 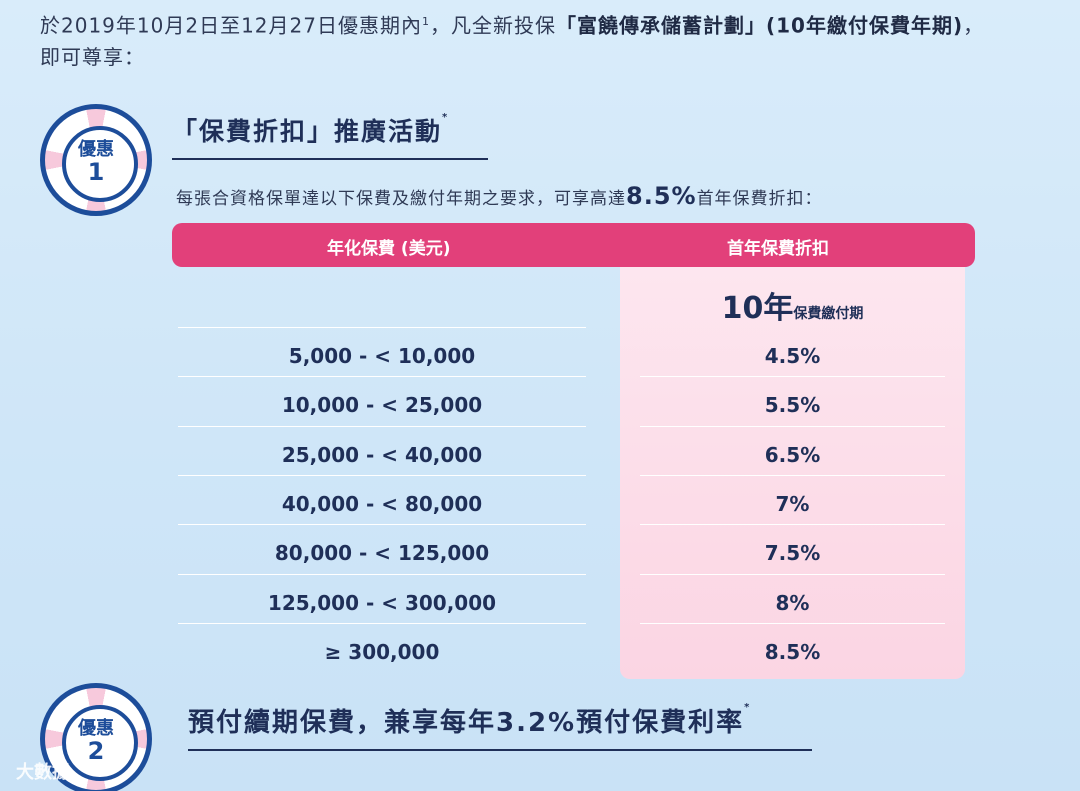 What do you see at coordinates (573, 245) in the screenshot?
I see `table-header: 年化保費 (美元) 首年保費折扣` at bounding box center [573, 245].